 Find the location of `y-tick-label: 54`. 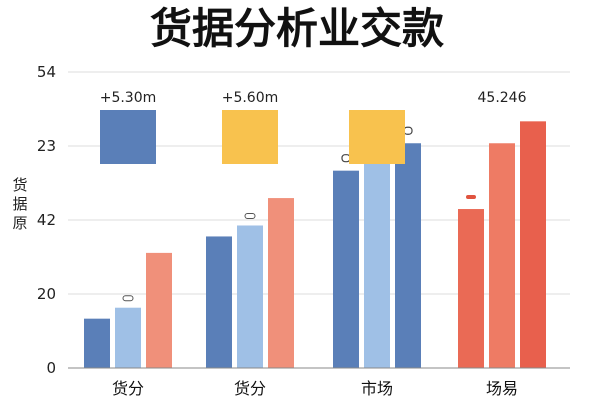

y-tick-label: 54 is located at coordinates (46, 72).